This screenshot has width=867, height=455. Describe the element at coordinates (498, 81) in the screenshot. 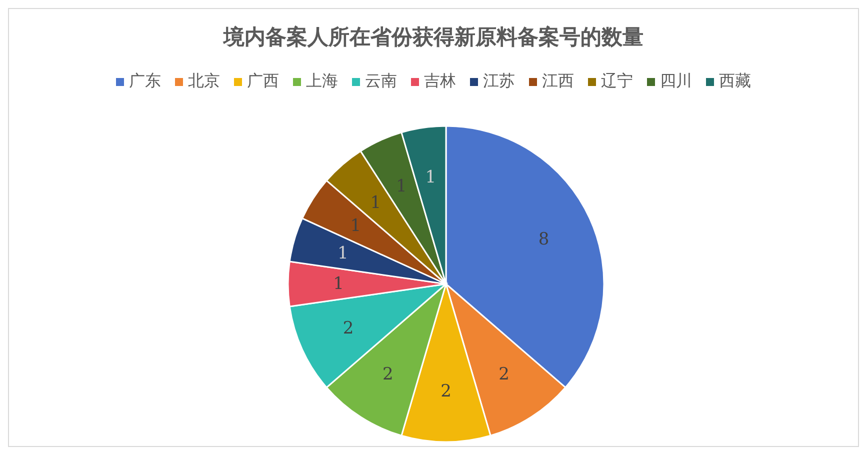

I see `legend-label: 江苏` at that location.